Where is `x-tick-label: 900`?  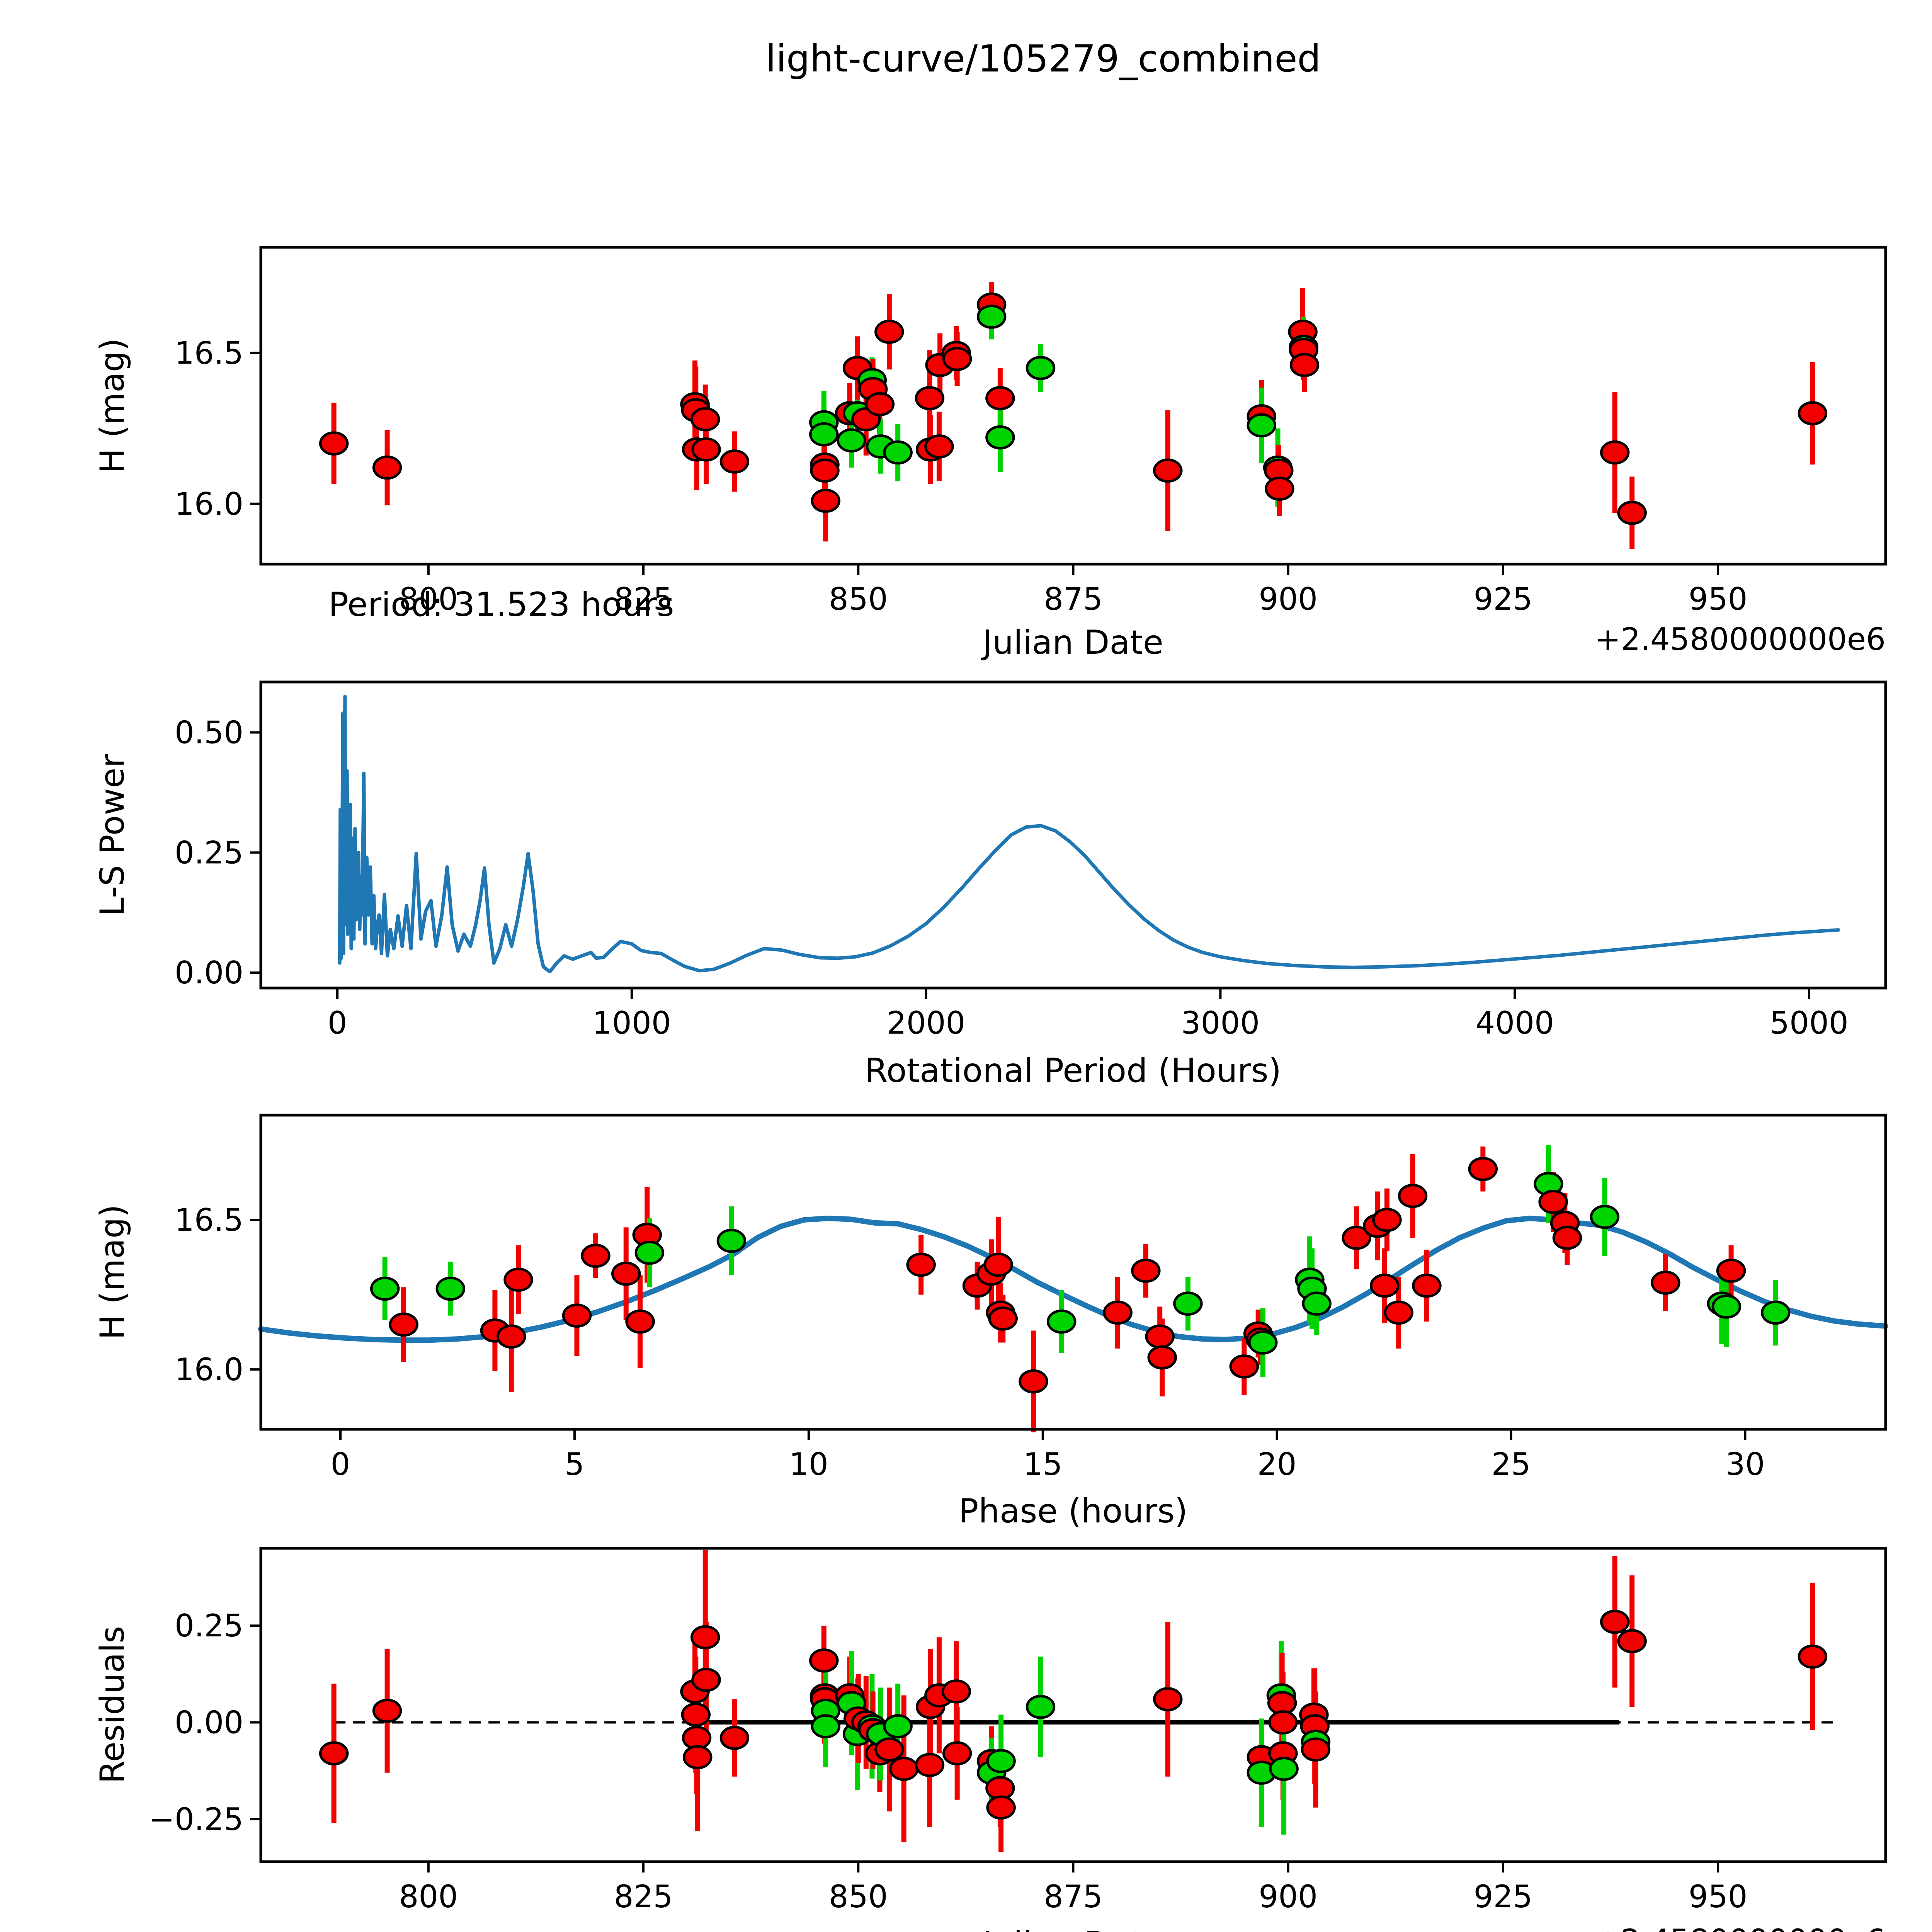 x-tick-label: 900 is located at coordinates (1289, 1897).